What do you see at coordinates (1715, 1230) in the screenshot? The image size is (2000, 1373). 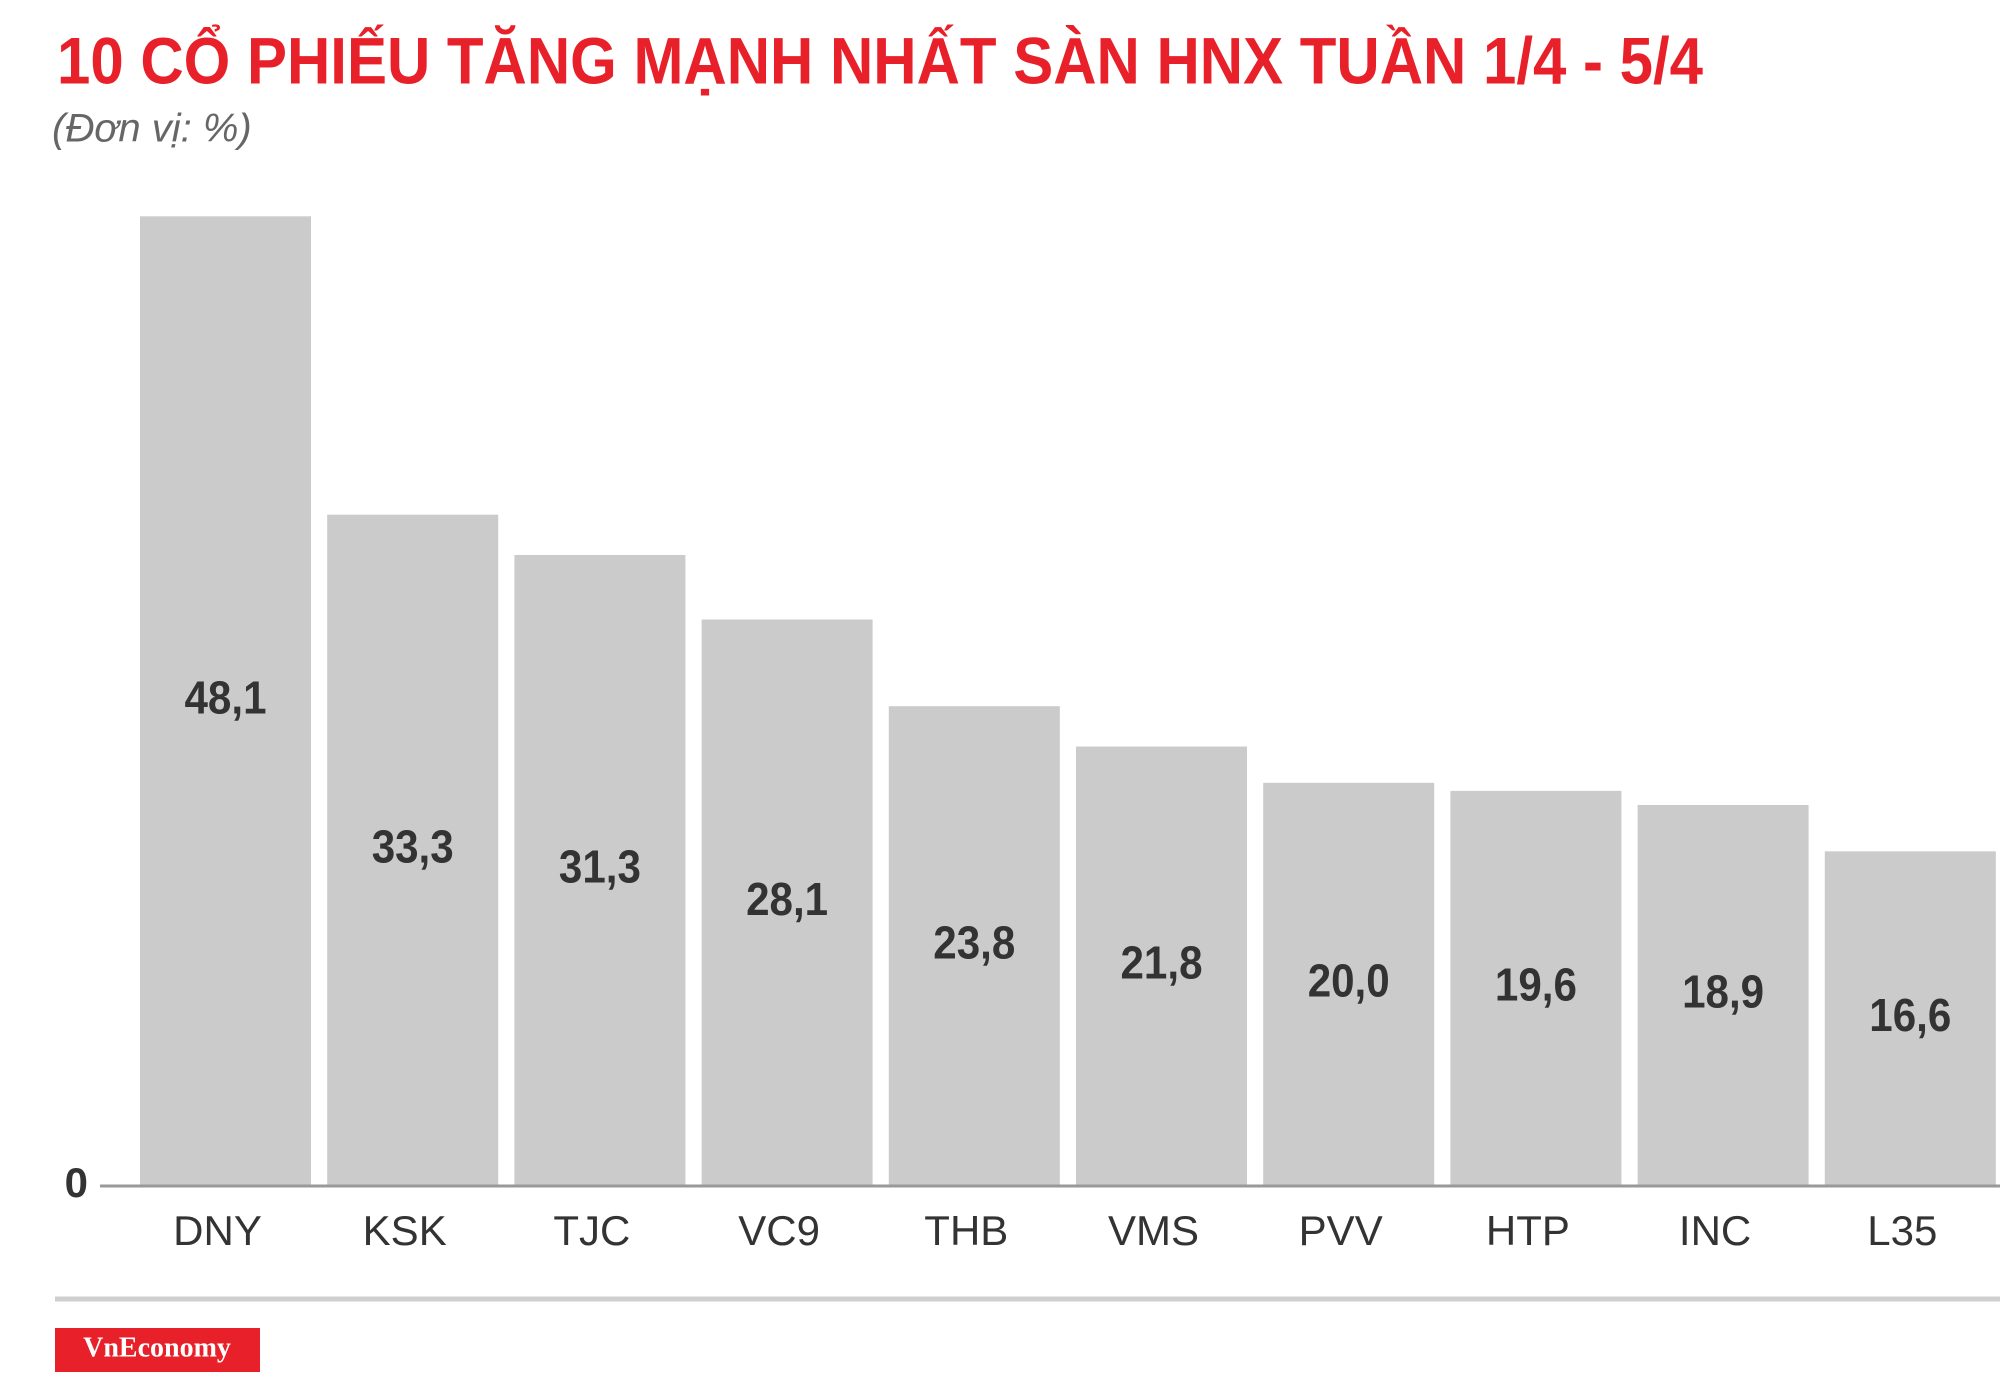 I see `x-tick-label: INC` at bounding box center [1715, 1230].